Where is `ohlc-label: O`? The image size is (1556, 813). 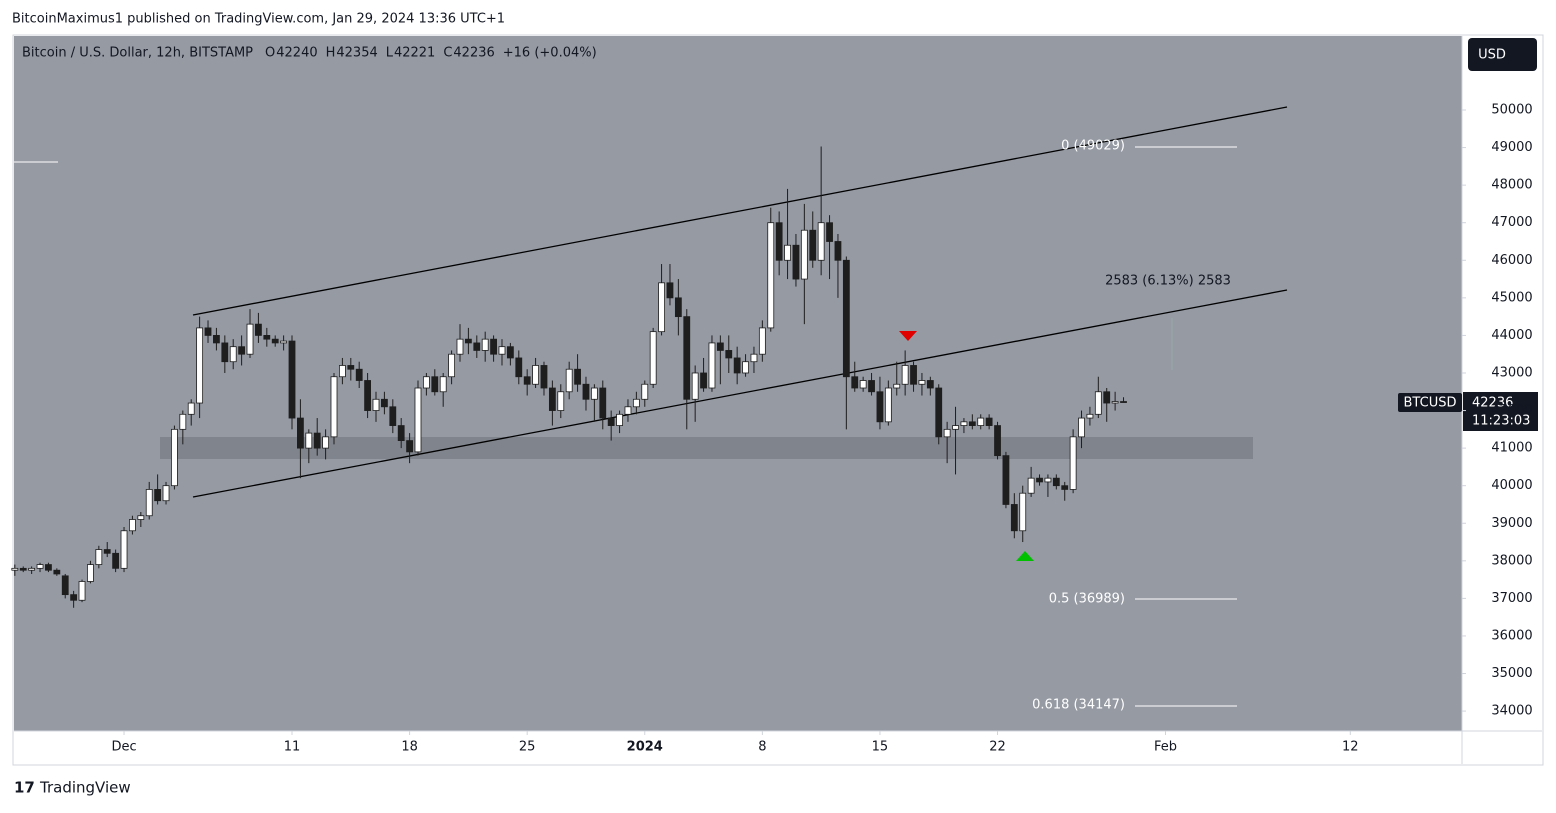
ohlc-label: O is located at coordinates (270, 53).